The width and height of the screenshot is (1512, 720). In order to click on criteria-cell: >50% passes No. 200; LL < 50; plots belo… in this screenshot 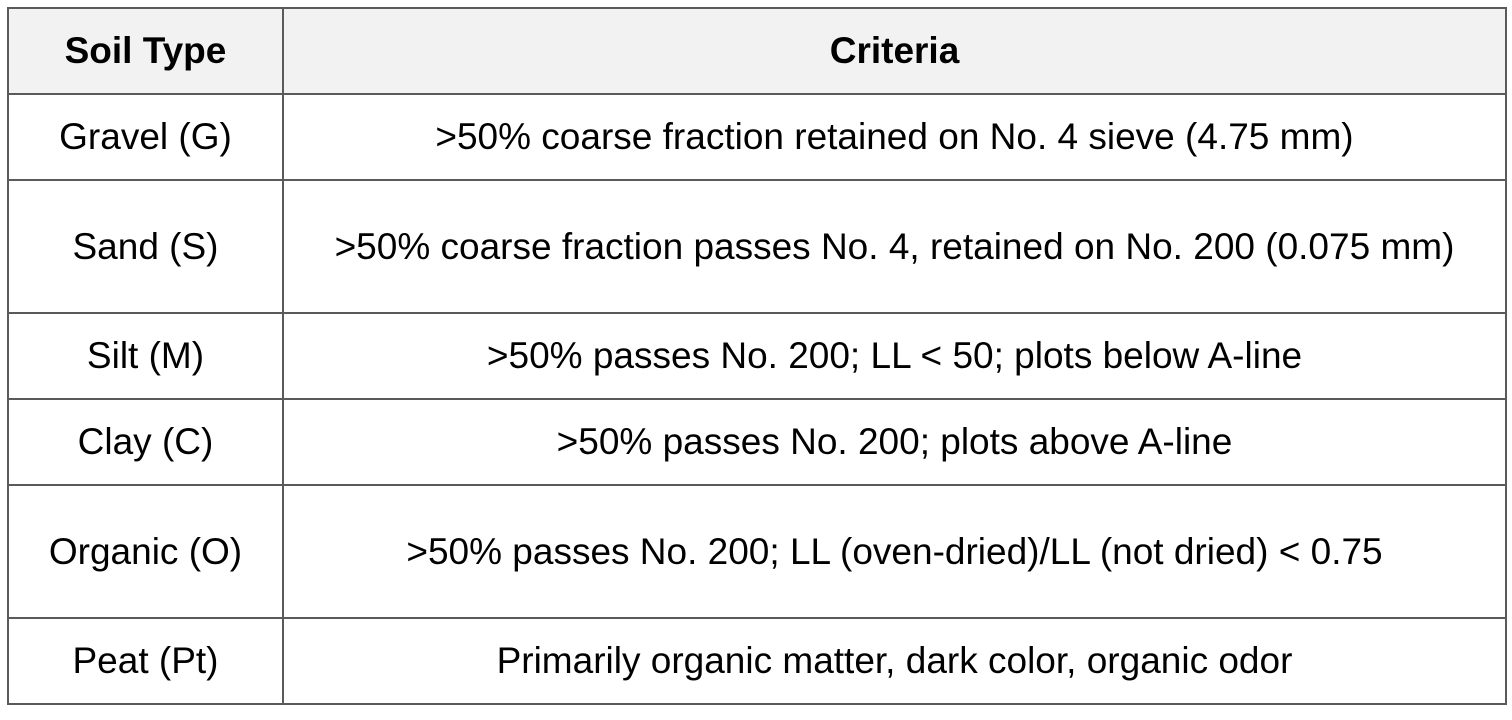, I will do `click(894, 356)`.